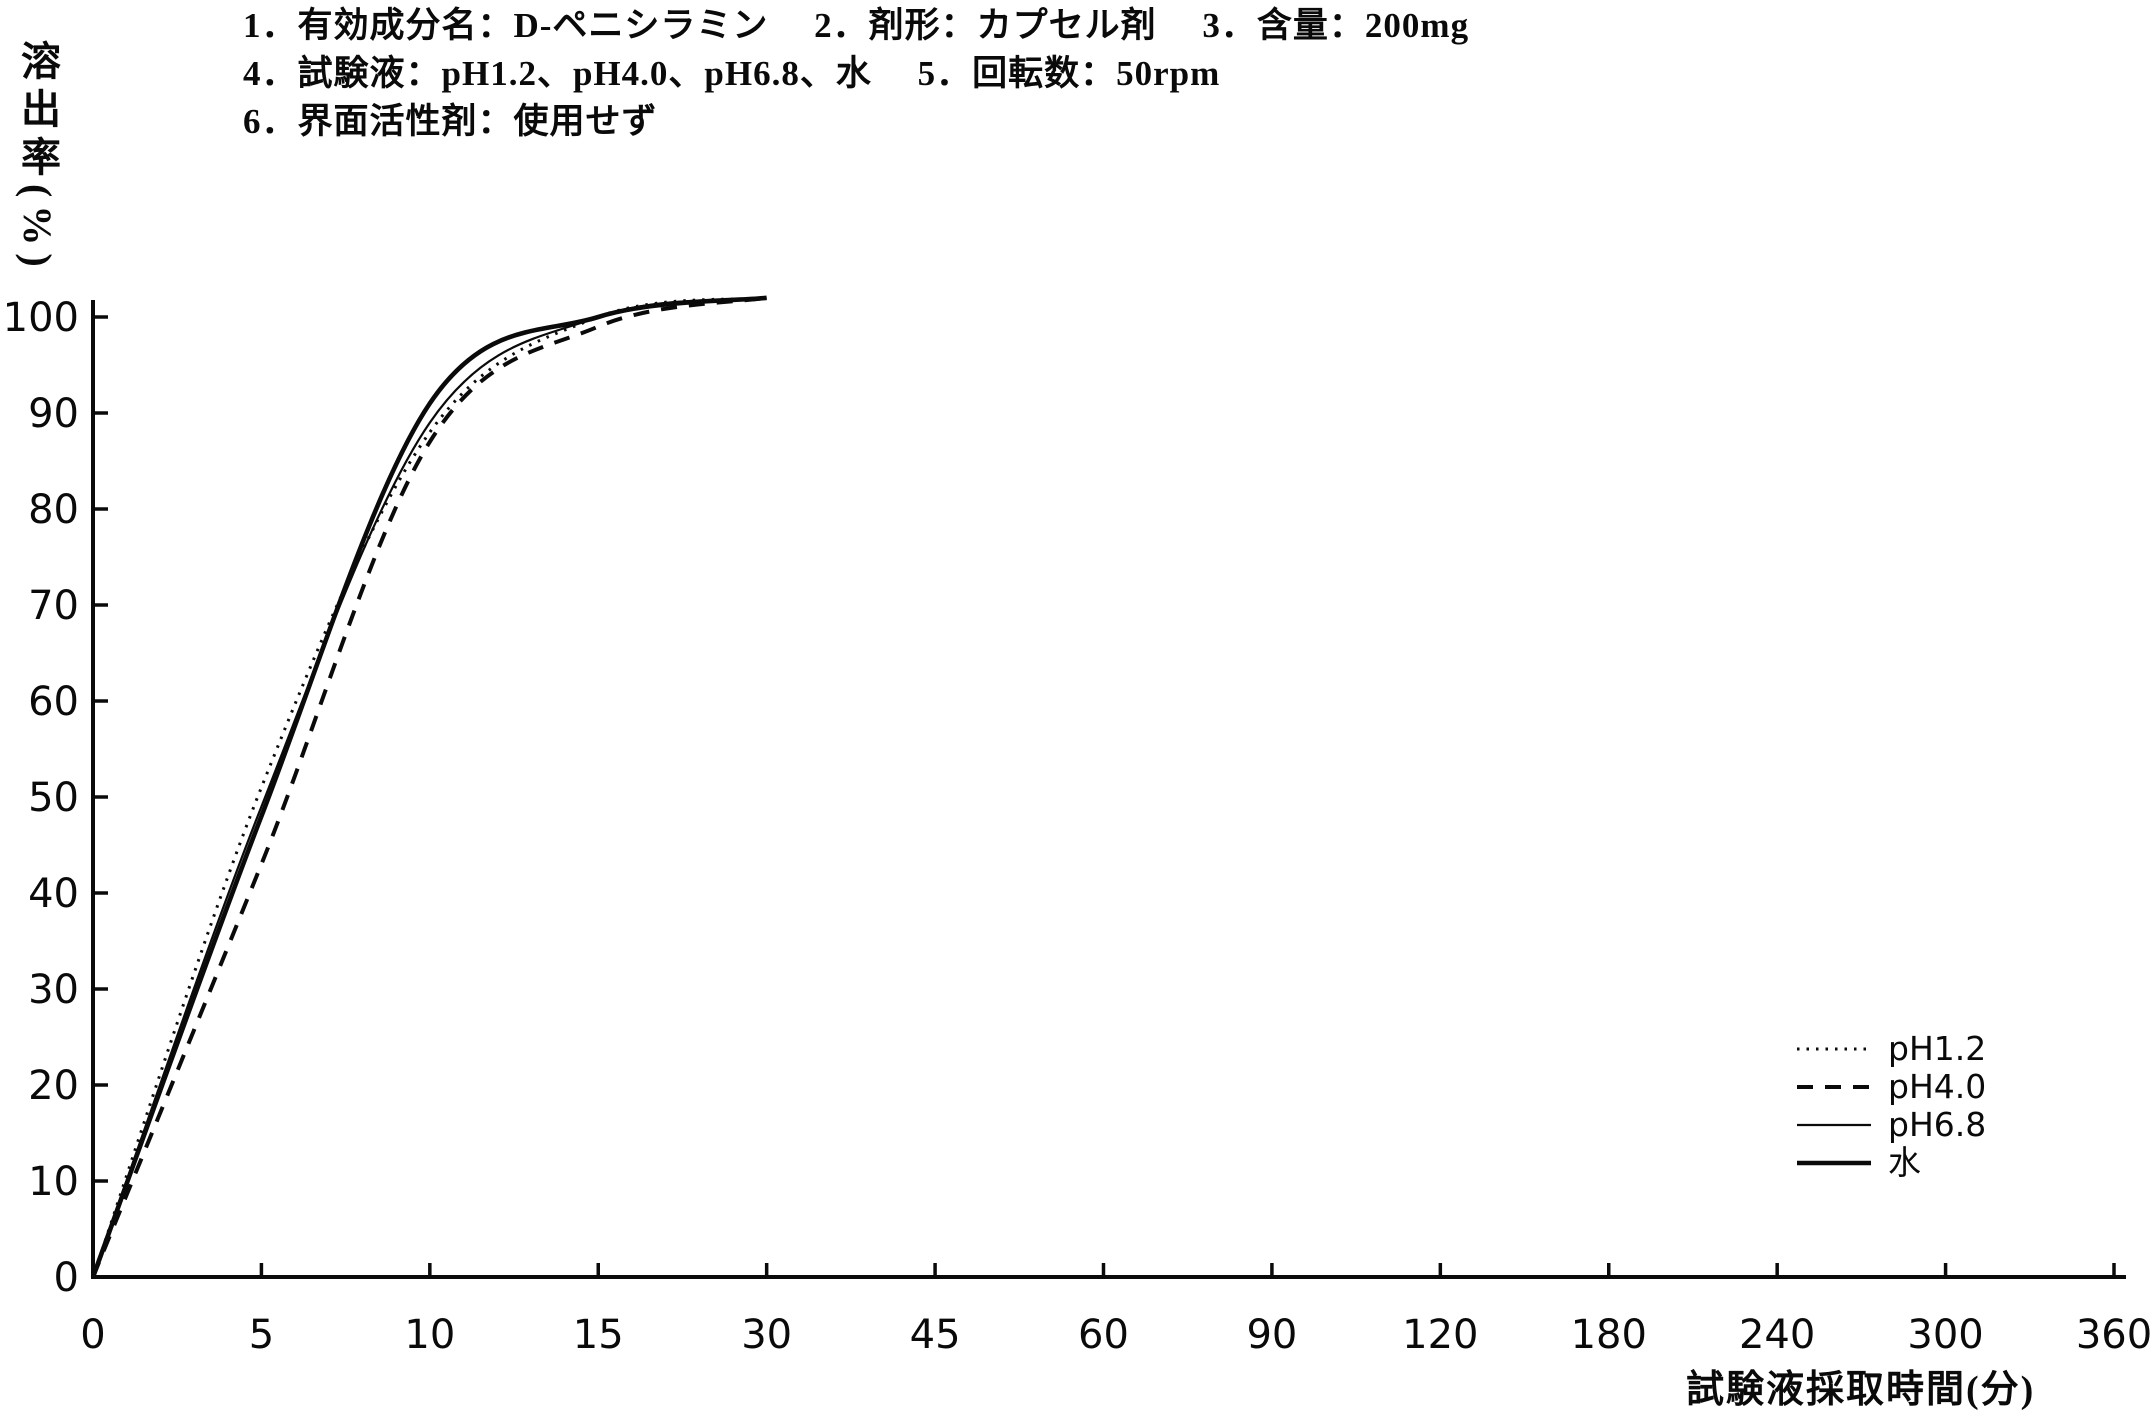  I want to click on y-tick-label: 20, so click(53, 1086).